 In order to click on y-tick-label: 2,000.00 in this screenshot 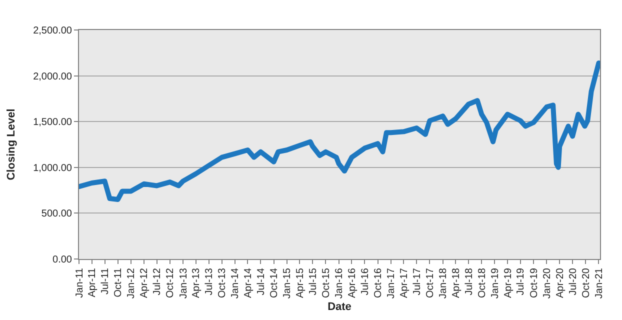, I will do `click(52, 76)`.